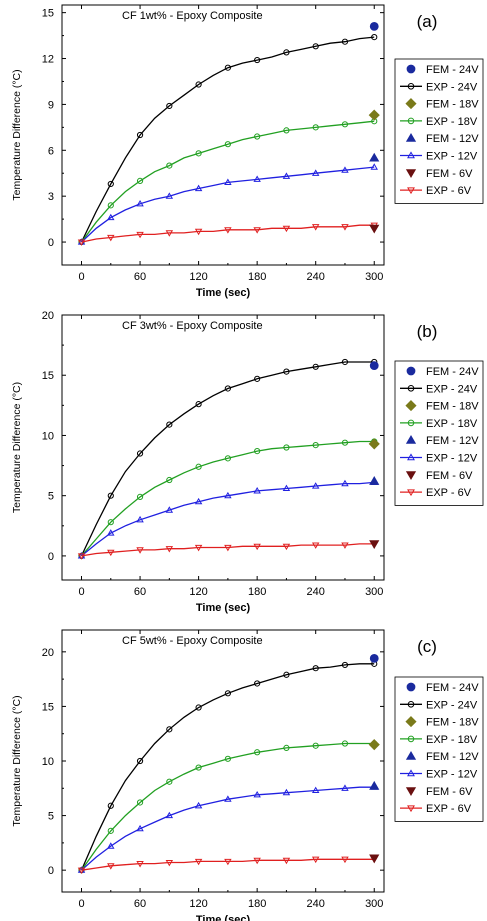  Describe the element at coordinates (192, 326) in the screenshot. I see `chart-title: CF 3wt% - Epoxy Composite` at that location.